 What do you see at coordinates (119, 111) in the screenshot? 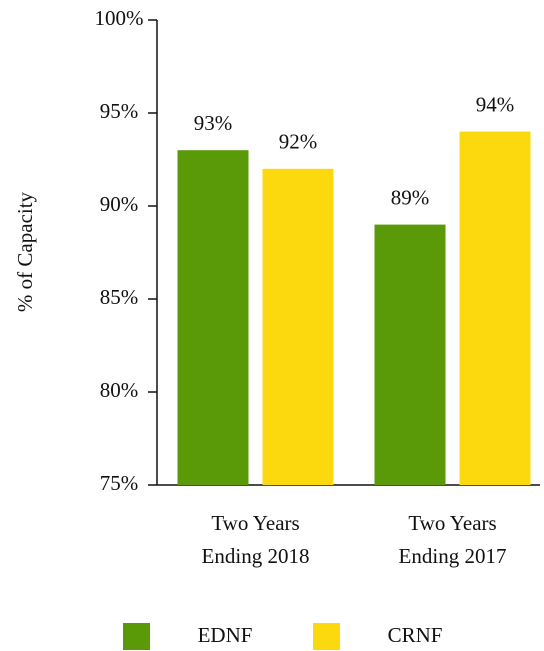
I see `y-tick-label: 95%` at bounding box center [119, 111].